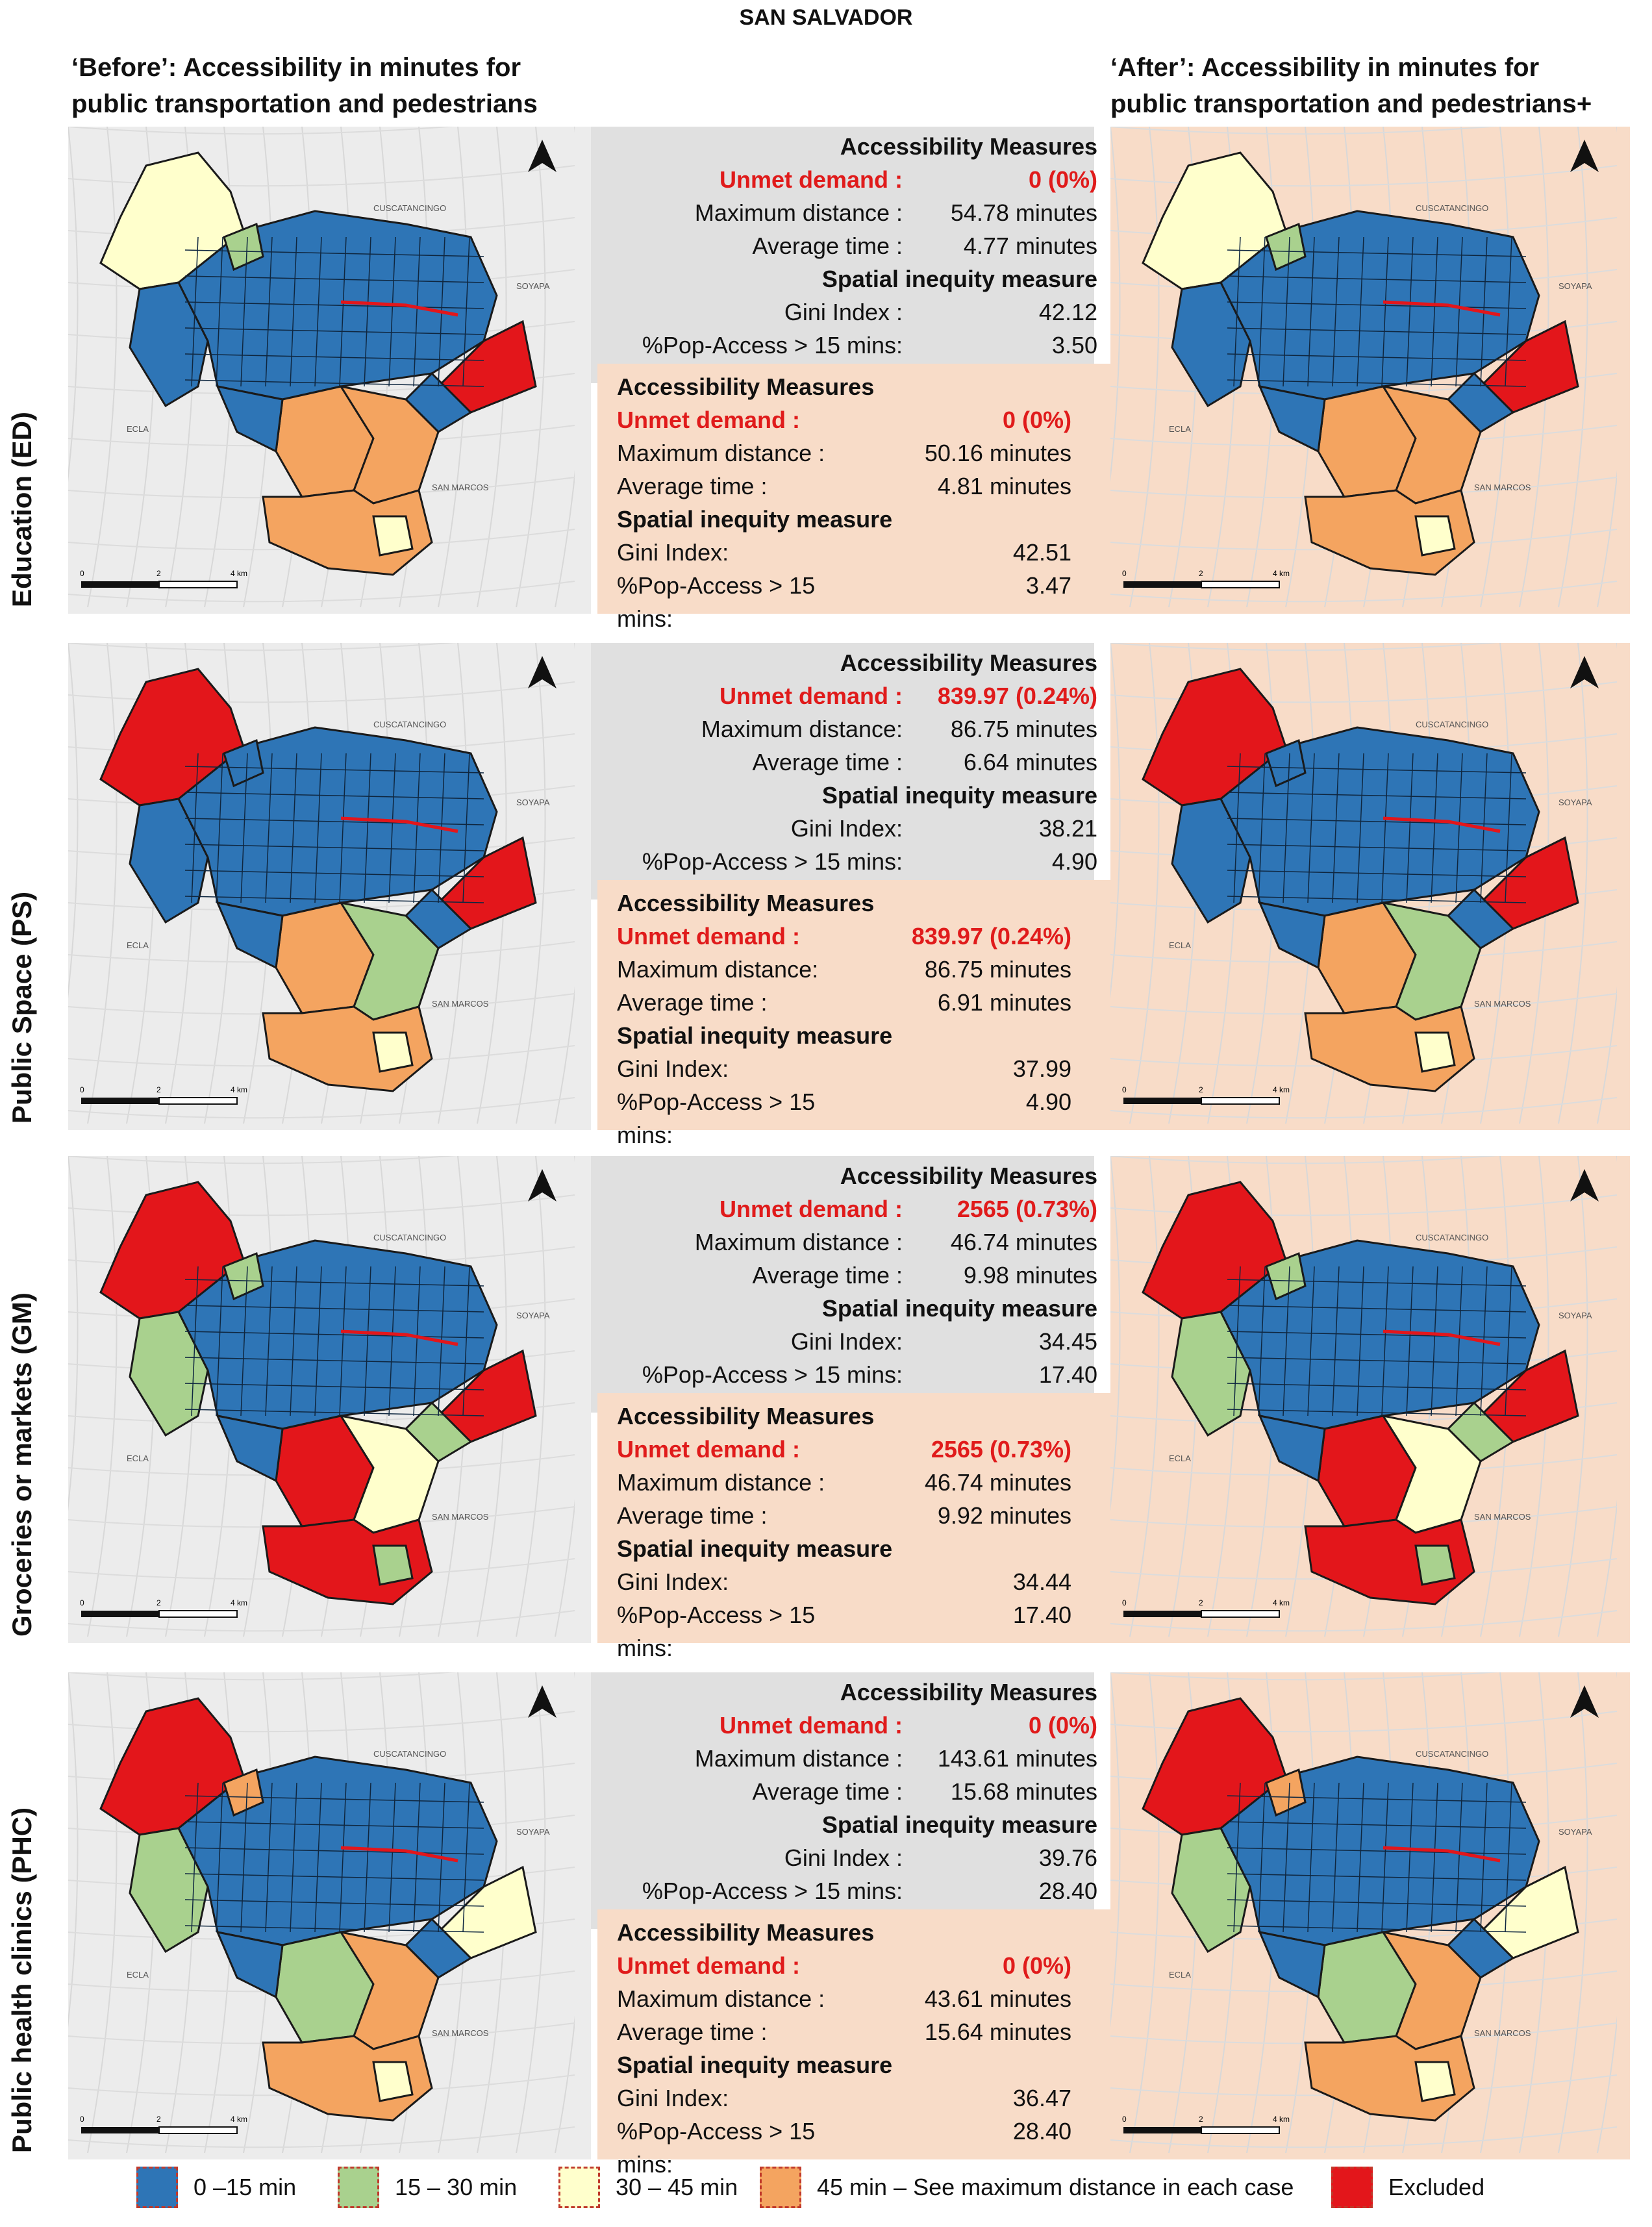 The height and width of the screenshot is (2227, 1652). Describe the element at coordinates (1027, 1209) in the screenshot. I see `unmet-demand-value: 2565 (0.73%)` at that location.